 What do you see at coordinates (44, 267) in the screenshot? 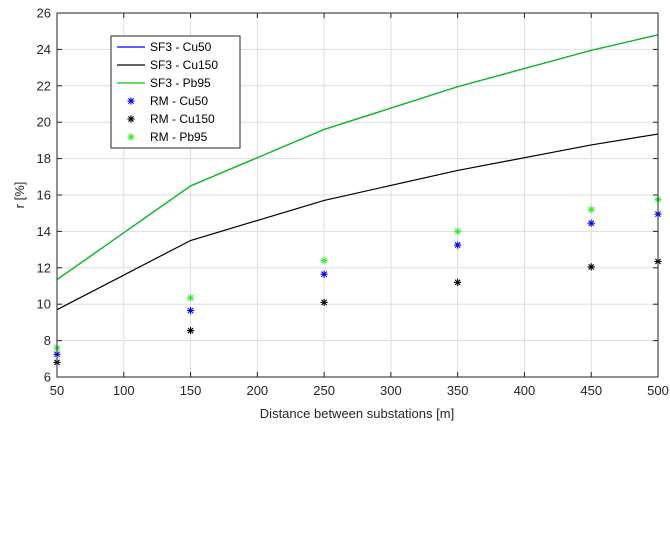
I see `y-tick-label: 12` at bounding box center [44, 267].